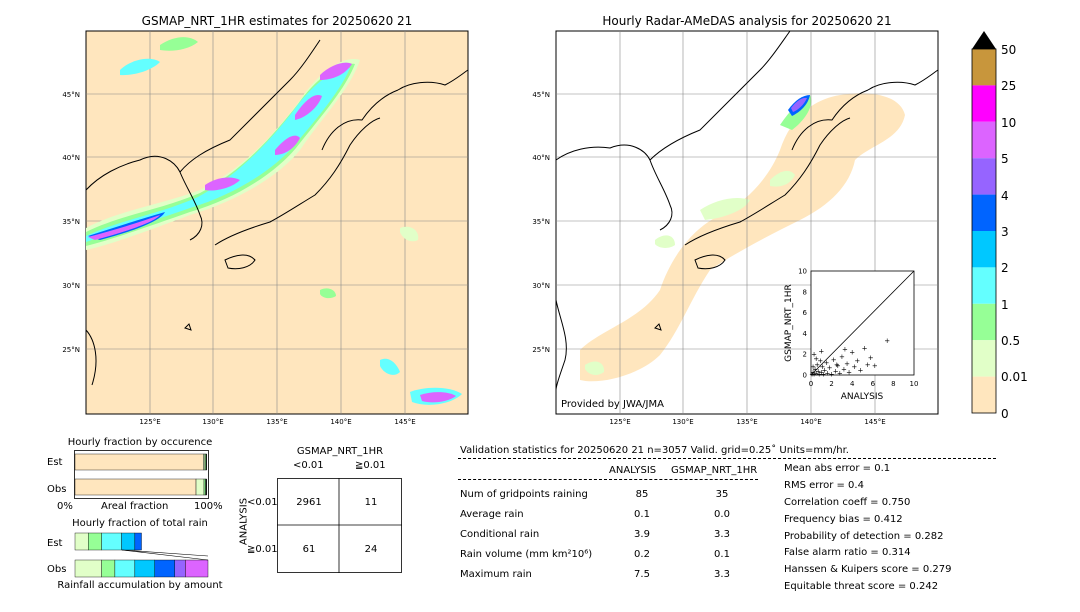 This screenshot has height=612, width=1080. I want to click on scatter-x-tick: 4, so click(852, 384).